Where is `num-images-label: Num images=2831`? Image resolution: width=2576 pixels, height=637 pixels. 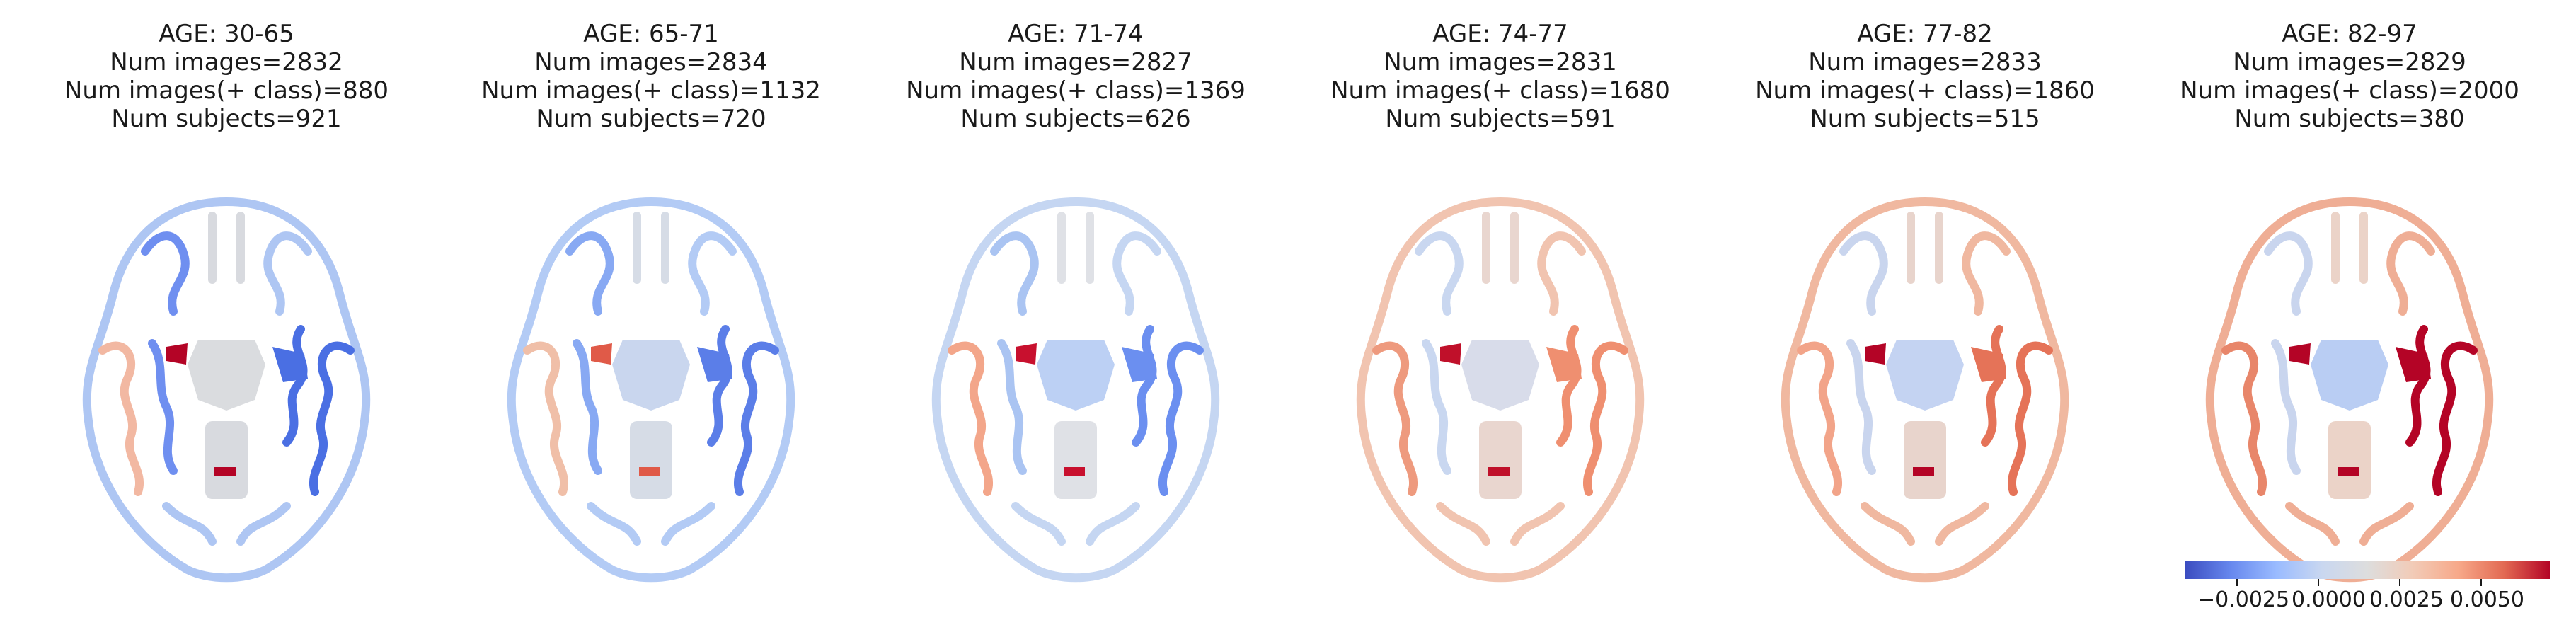 num-images-label: Num images=2831 is located at coordinates (1501, 62).